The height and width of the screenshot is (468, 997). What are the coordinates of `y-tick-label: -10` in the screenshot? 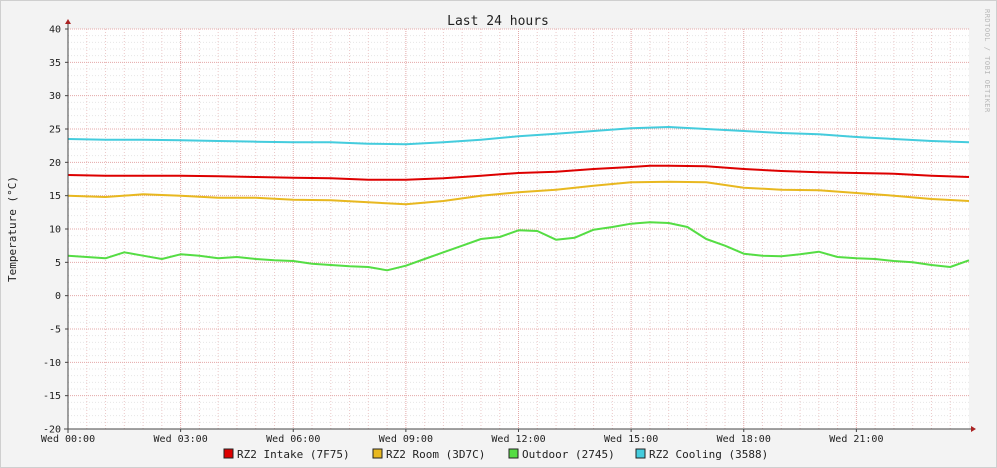 It's located at (52, 363).